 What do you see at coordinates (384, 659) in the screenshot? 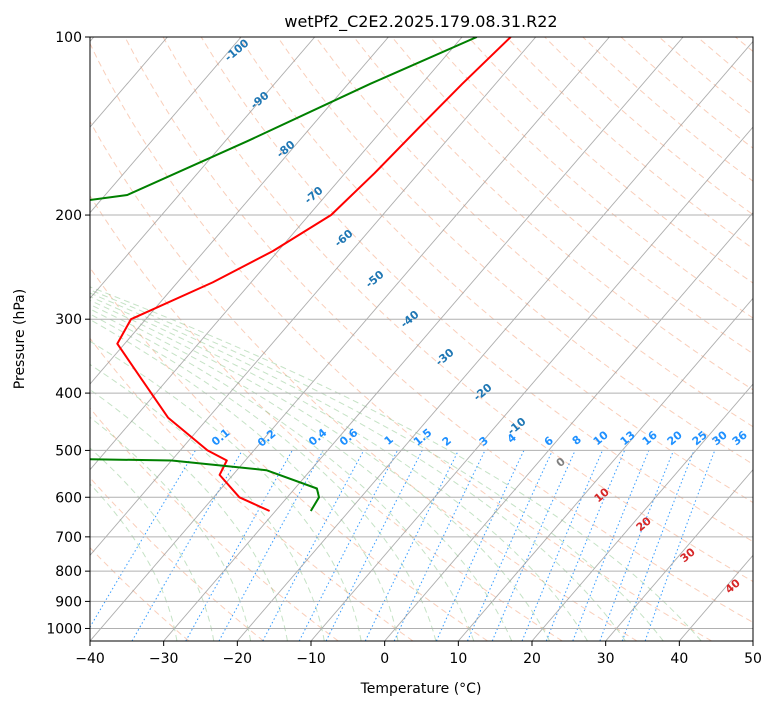
I see `x-tick-label: 0` at bounding box center [384, 659].